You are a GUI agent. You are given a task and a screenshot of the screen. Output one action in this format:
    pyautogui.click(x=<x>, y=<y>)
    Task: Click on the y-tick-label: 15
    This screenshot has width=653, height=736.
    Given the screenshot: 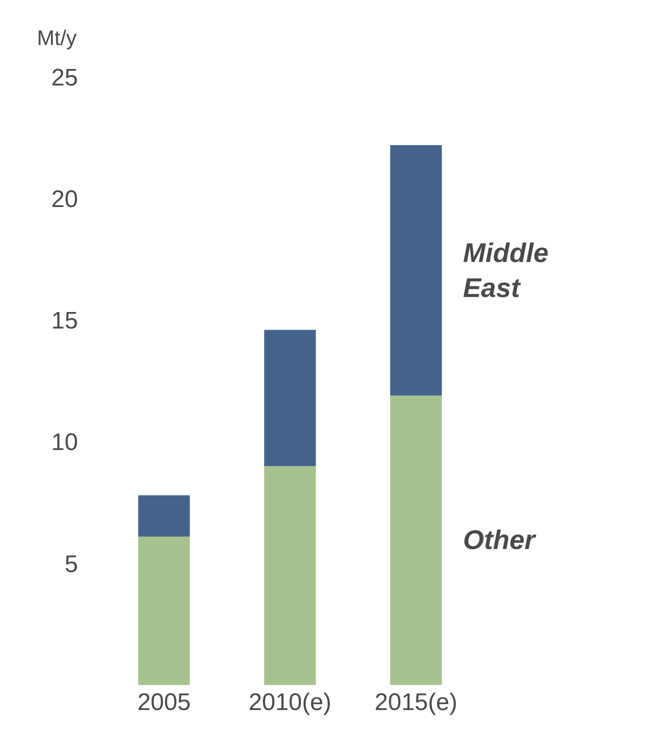 What is the action you would take?
    pyautogui.click(x=64, y=321)
    